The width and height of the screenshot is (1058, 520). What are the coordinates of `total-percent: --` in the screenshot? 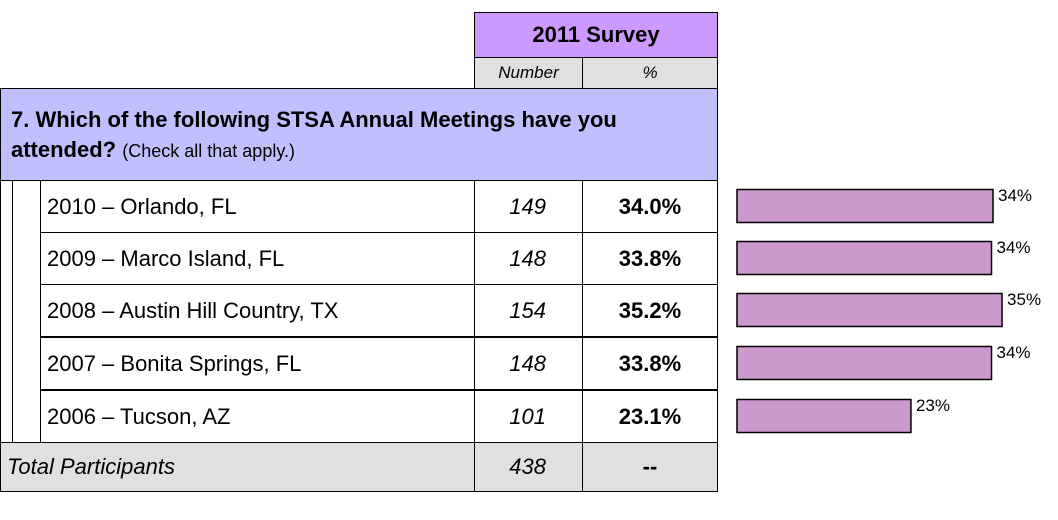 It's located at (650, 467).